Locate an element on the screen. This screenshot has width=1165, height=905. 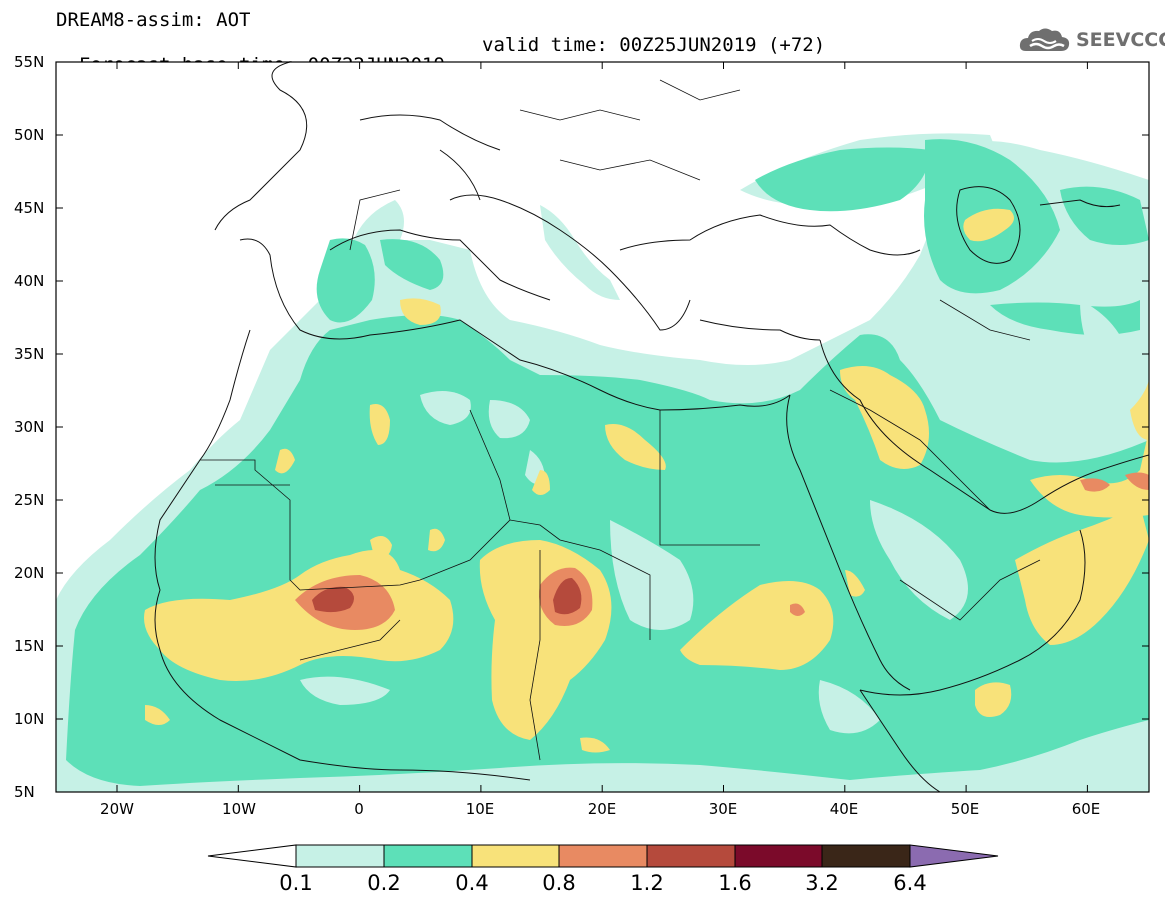
valid-time: valid time: 00Z25JUN2019 (+72) is located at coordinates (654, 45).